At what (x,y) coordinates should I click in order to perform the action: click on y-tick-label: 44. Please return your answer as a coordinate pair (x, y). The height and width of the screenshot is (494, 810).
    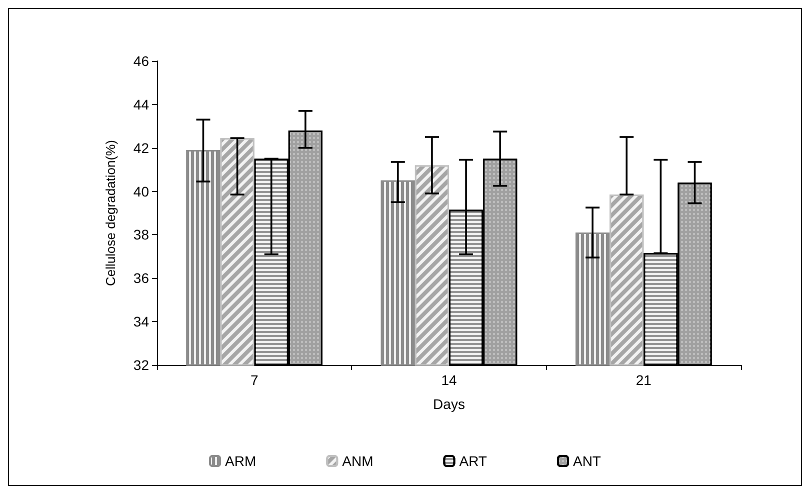
    Looking at the image, I should click on (141, 104).